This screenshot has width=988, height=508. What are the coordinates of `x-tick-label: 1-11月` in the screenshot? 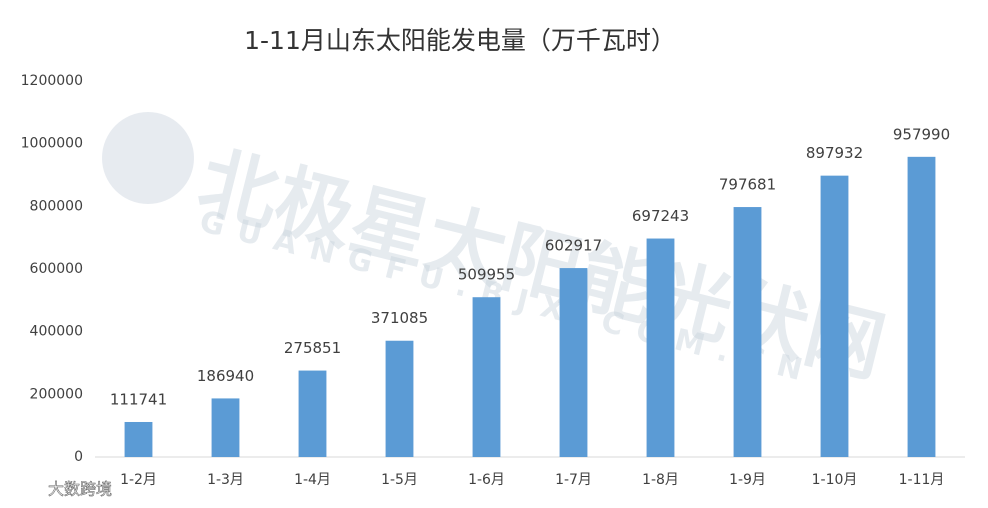 It's located at (922, 480).